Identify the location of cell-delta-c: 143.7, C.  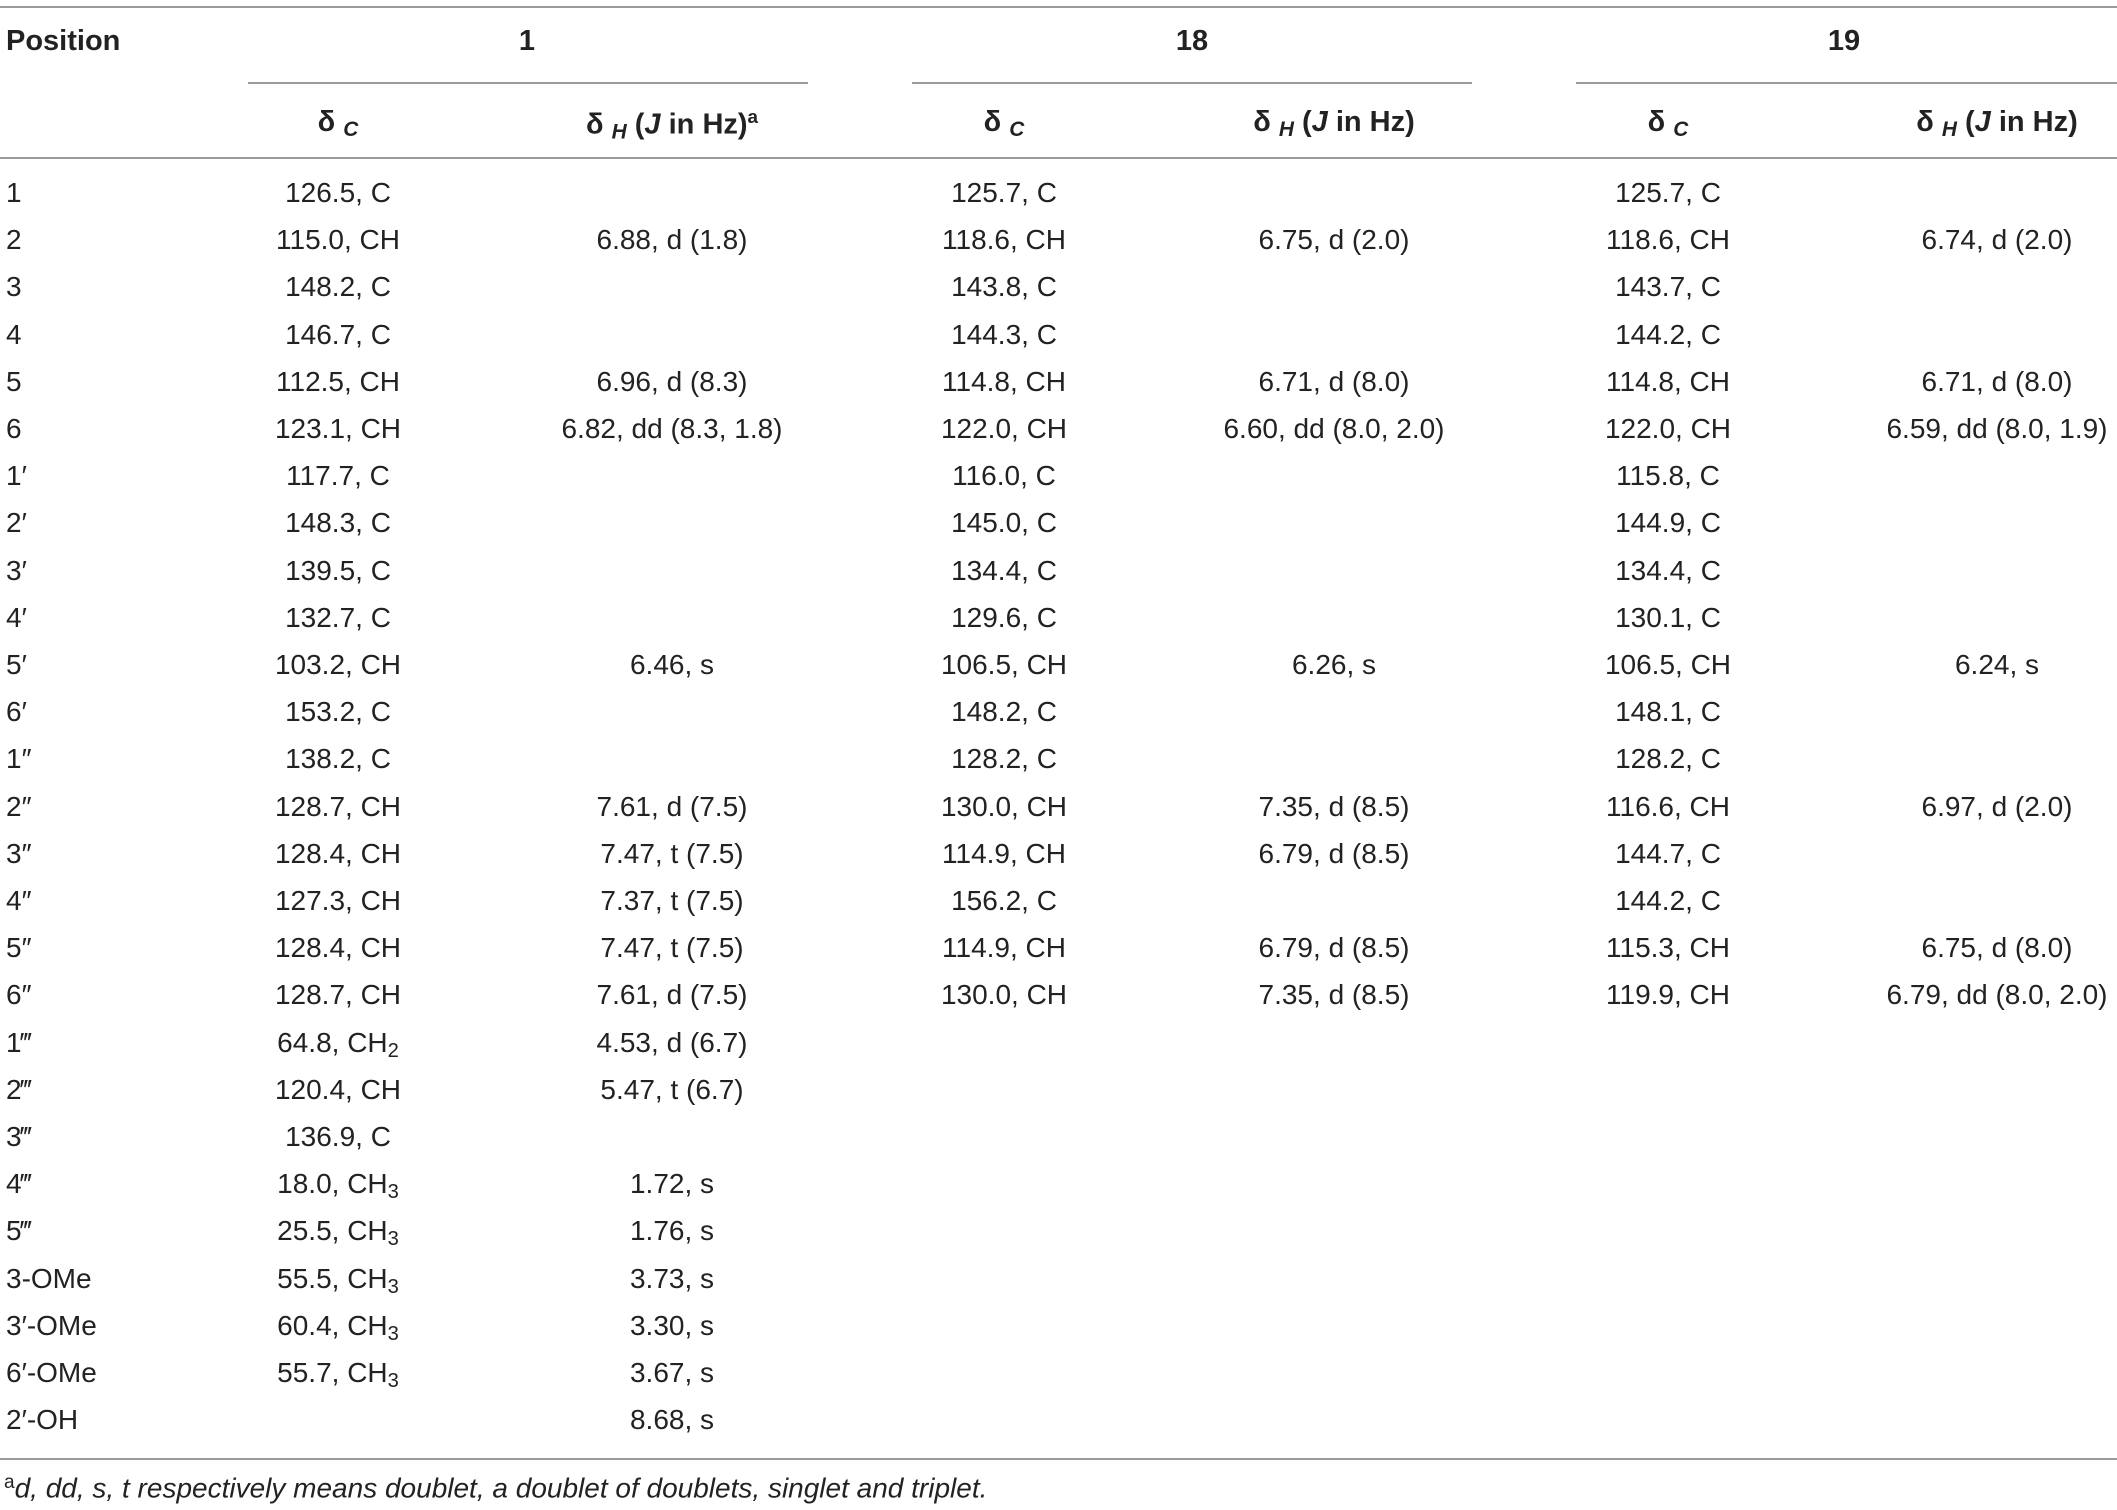
(1668, 287).